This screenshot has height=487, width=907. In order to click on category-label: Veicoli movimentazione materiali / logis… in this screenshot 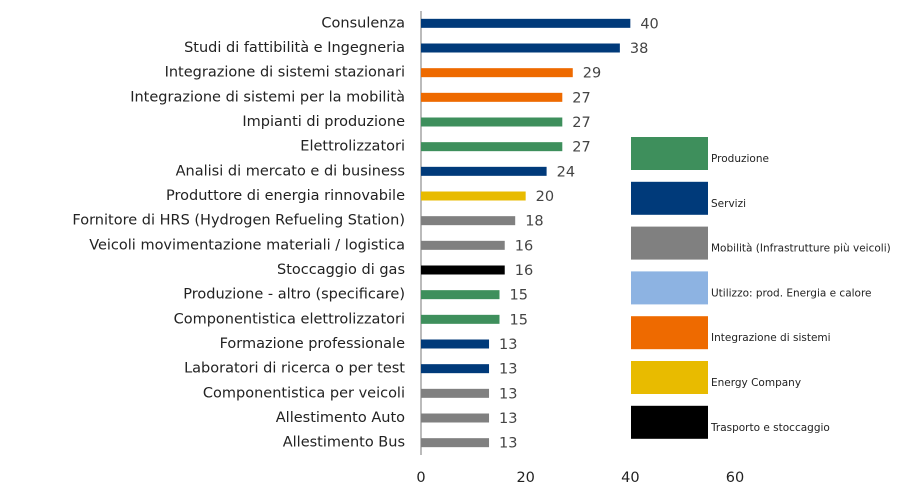, I will do `click(247, 245)`.